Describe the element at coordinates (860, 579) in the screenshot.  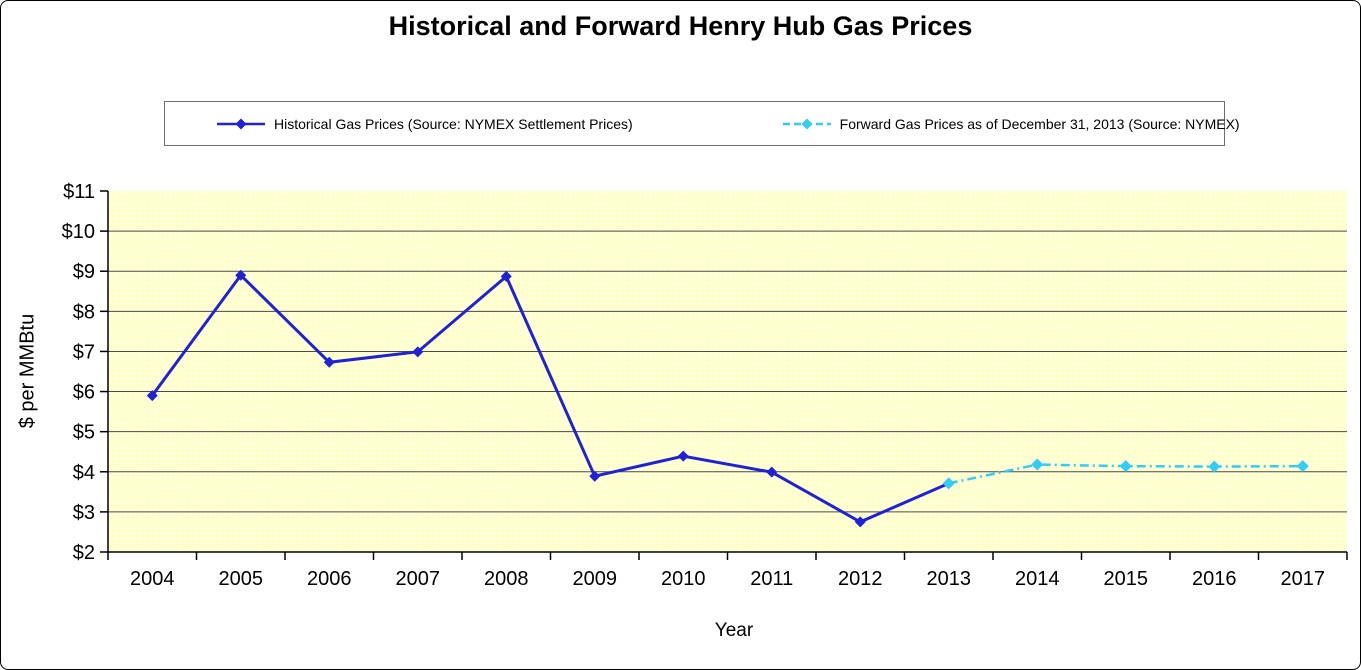
I see `x-tick-label: 2012` at that location.